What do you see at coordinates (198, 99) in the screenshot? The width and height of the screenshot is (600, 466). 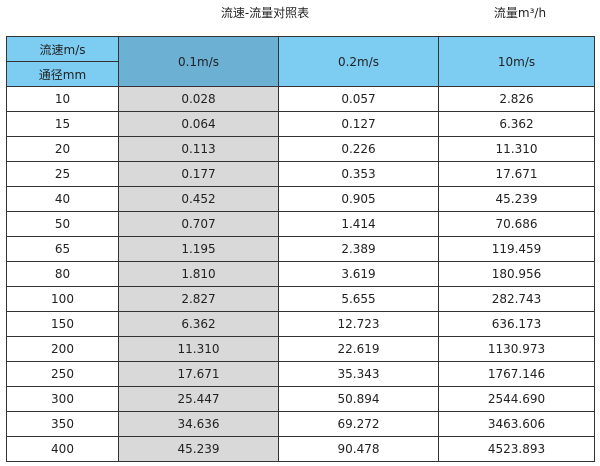 I see `flow-cell: 0.028` at bounding box center [198, 99].